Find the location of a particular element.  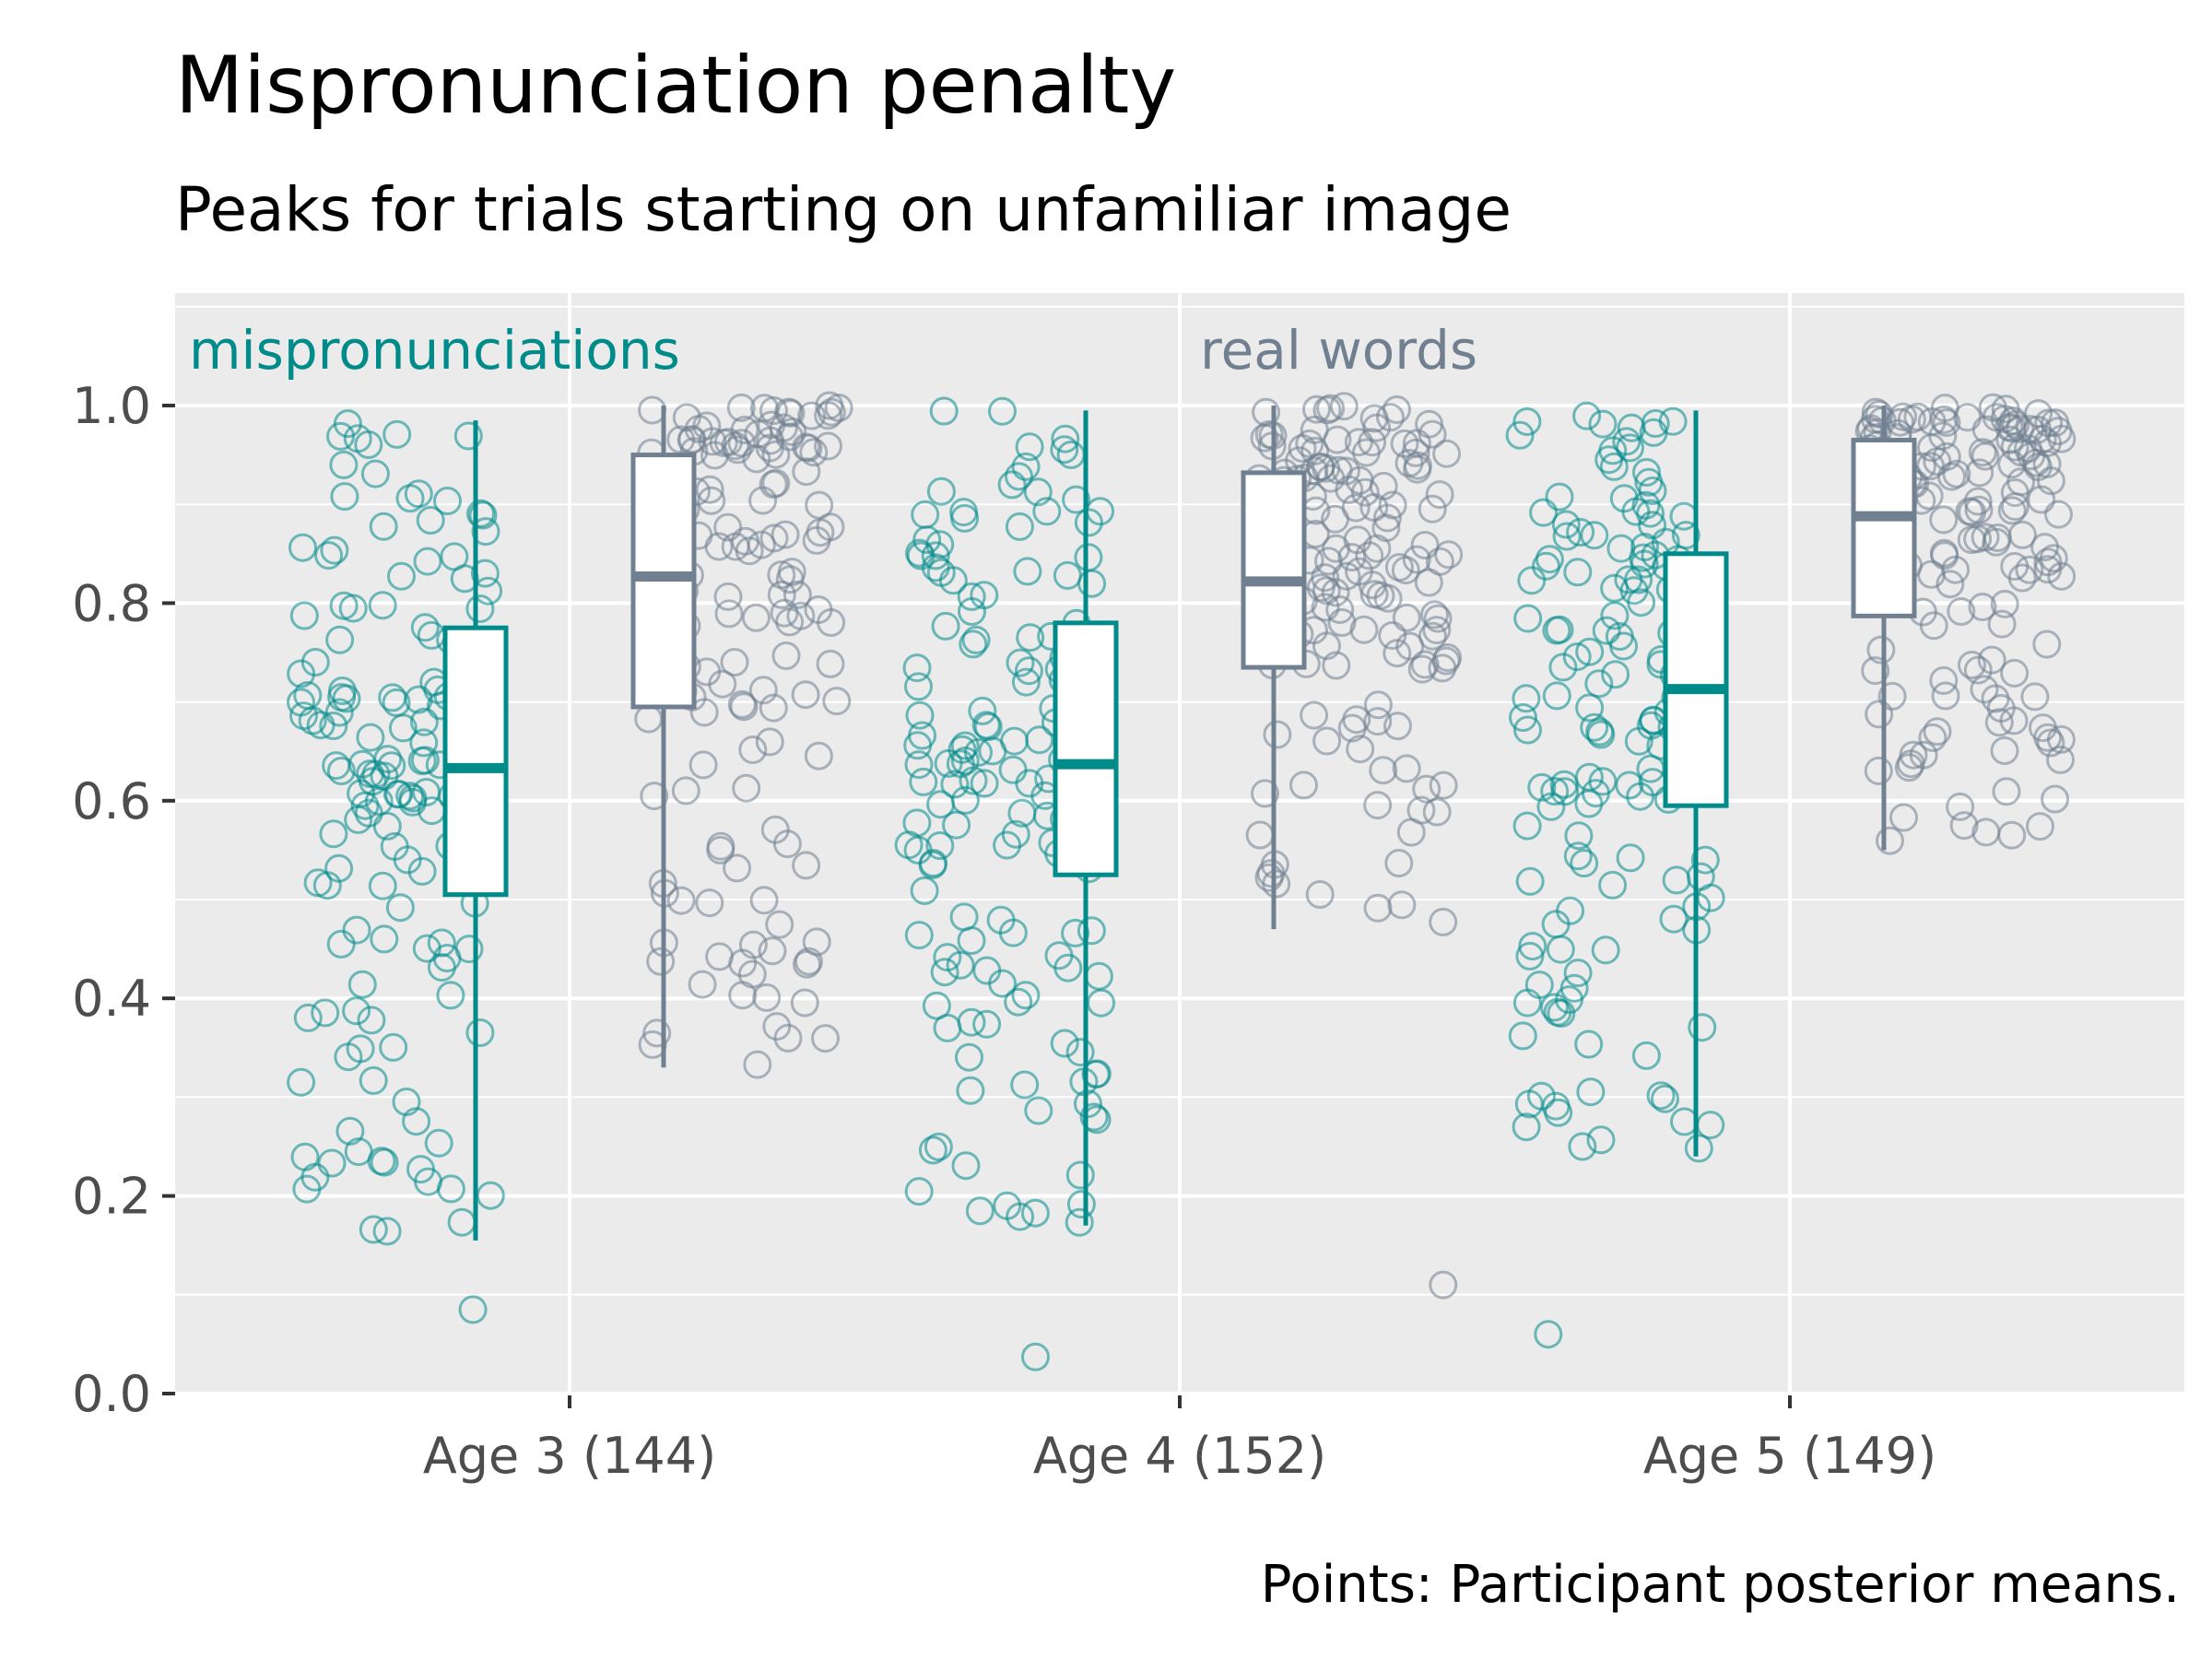

y-tick-label: 0.6 is located at coordinates (111, 801).